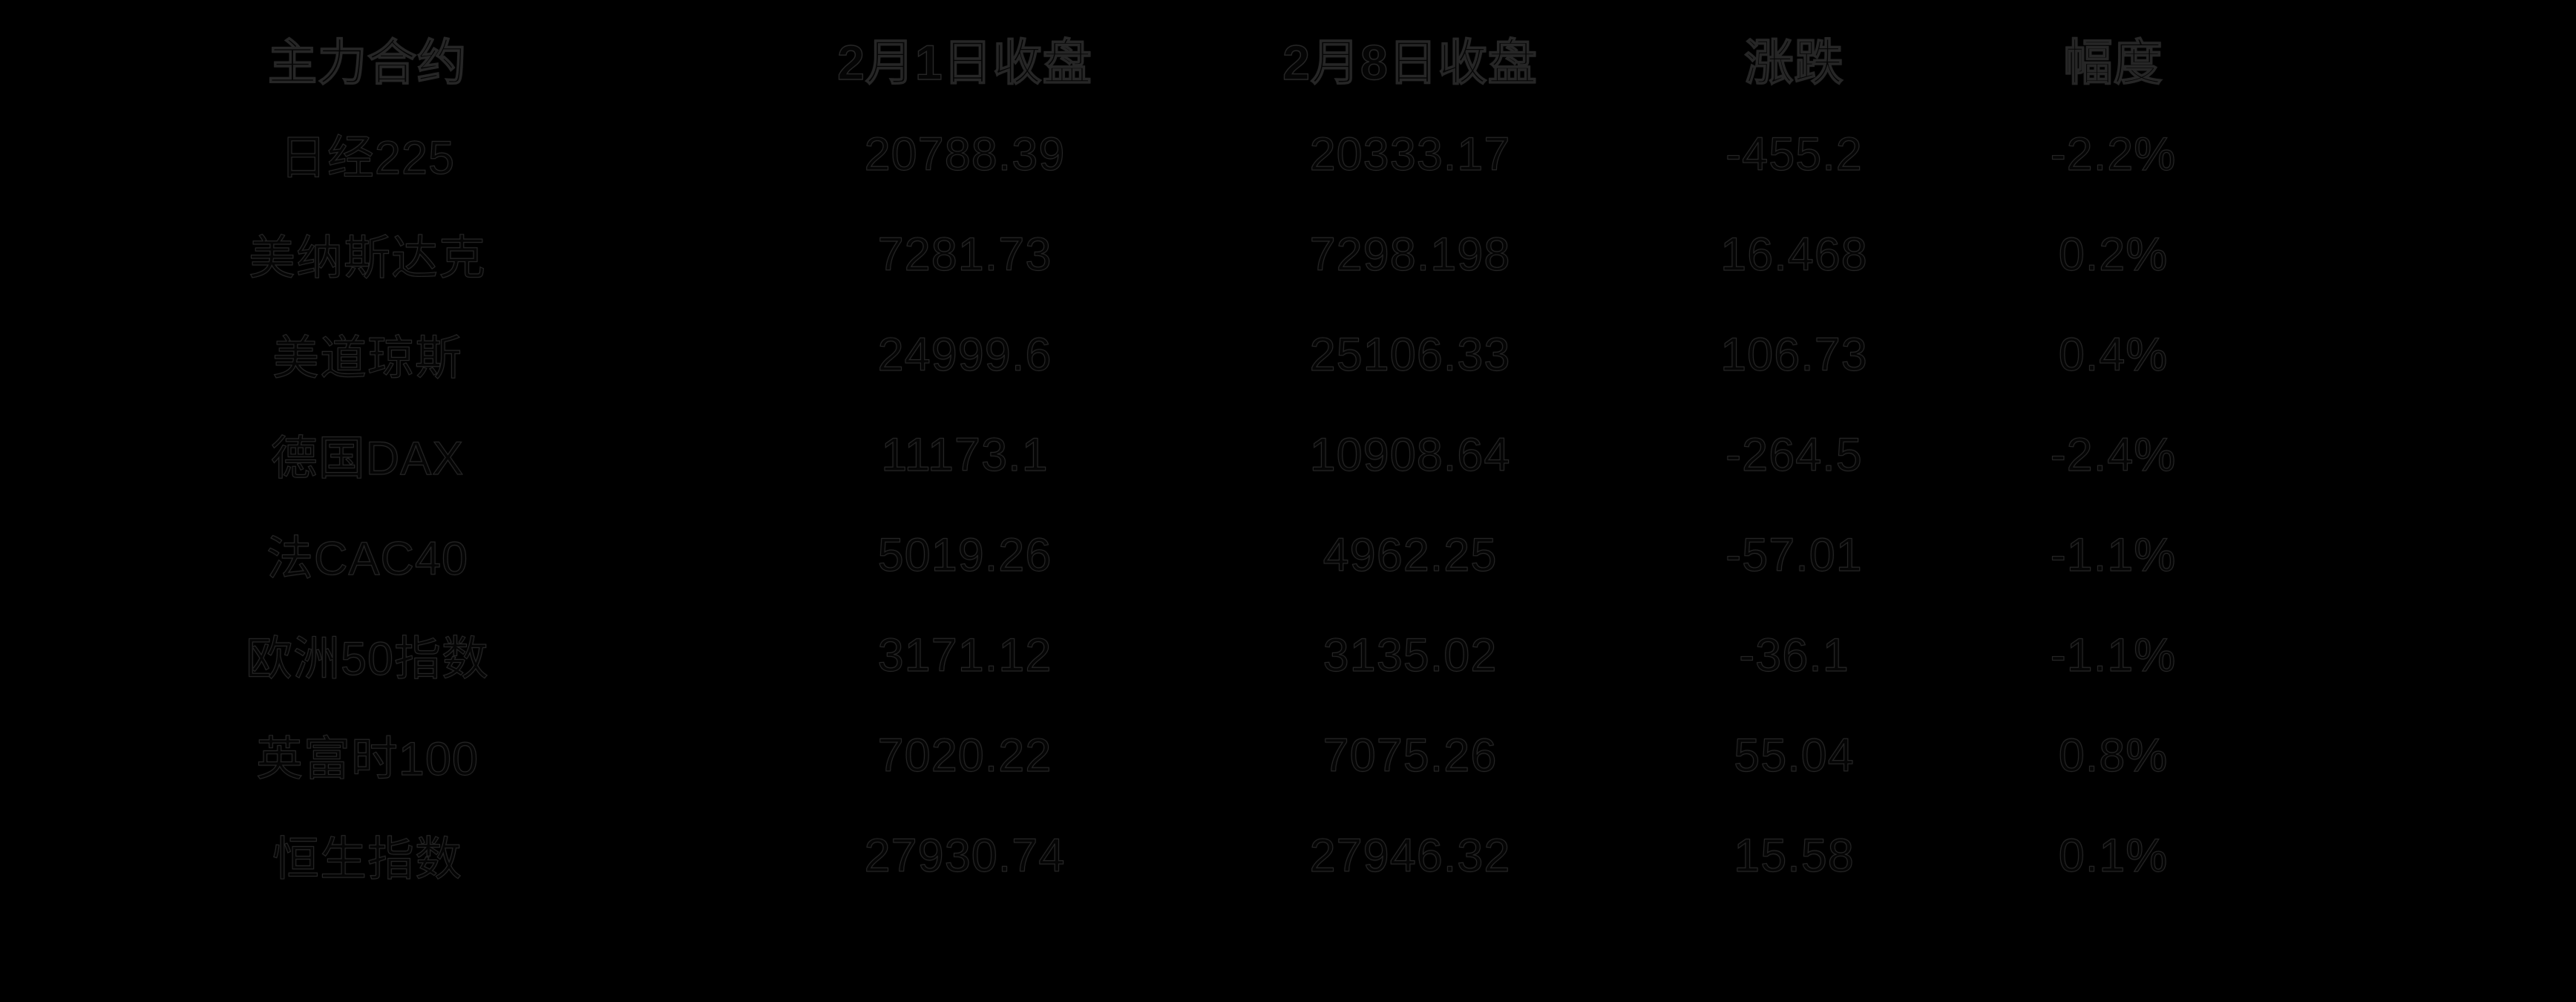 The height and width of the screenshot is (1002, 2576). Describe the element at coordinates (965, 856) in the screenshot. I see `cell-close-feb1: 27930.74` at that location.